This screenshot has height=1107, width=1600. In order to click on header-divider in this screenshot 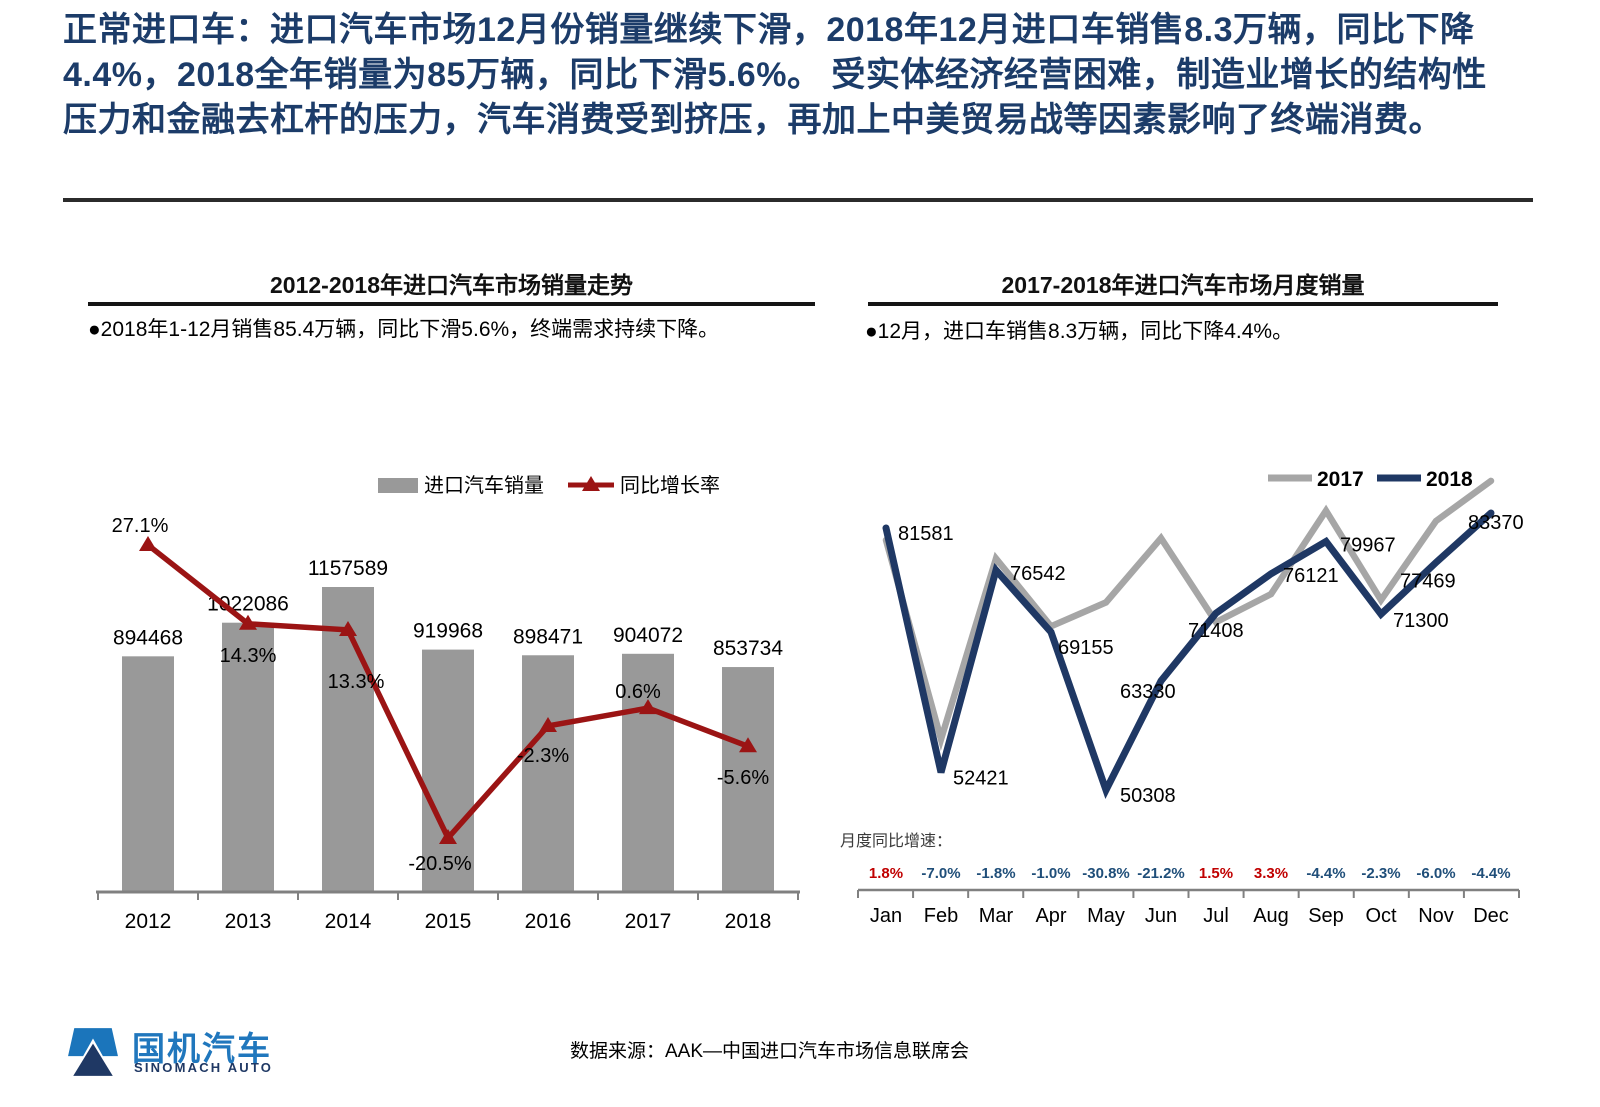, I will do `click(798, 200)`.